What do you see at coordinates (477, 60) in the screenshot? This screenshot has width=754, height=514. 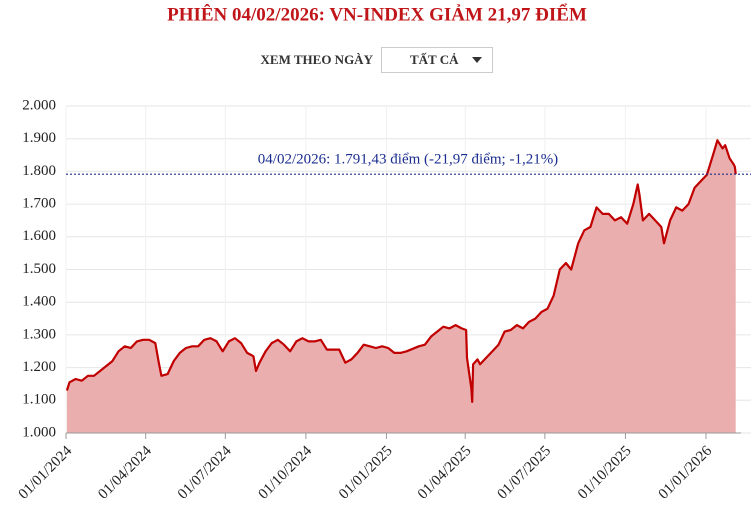 I see `dropdown-caret` at bounding box center [477, 60].